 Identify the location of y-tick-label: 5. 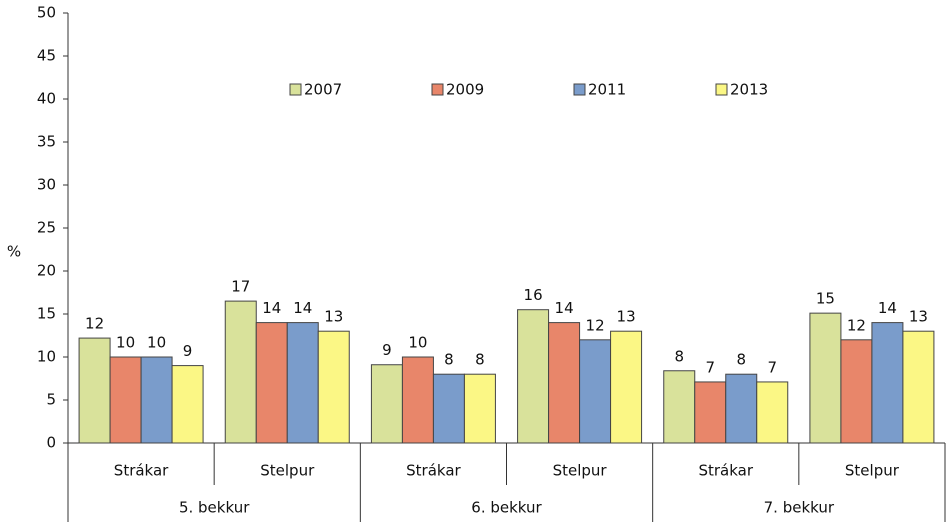
(51, 400).